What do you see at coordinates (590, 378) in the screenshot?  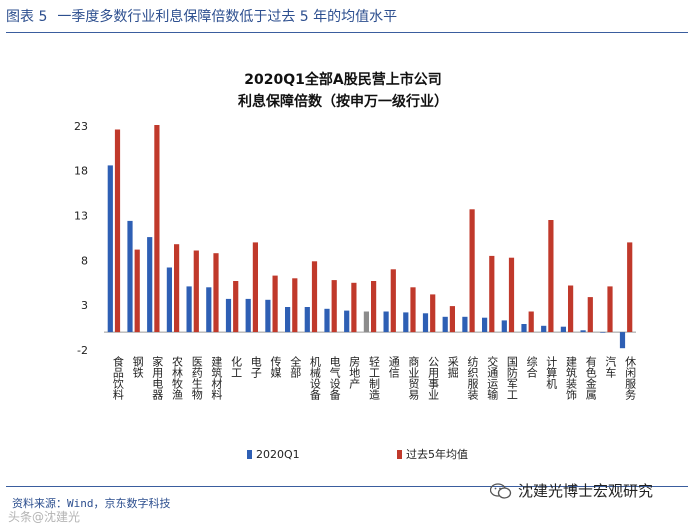 I see `x-tick-label: 有色金属` at bounding box center [590, 378].